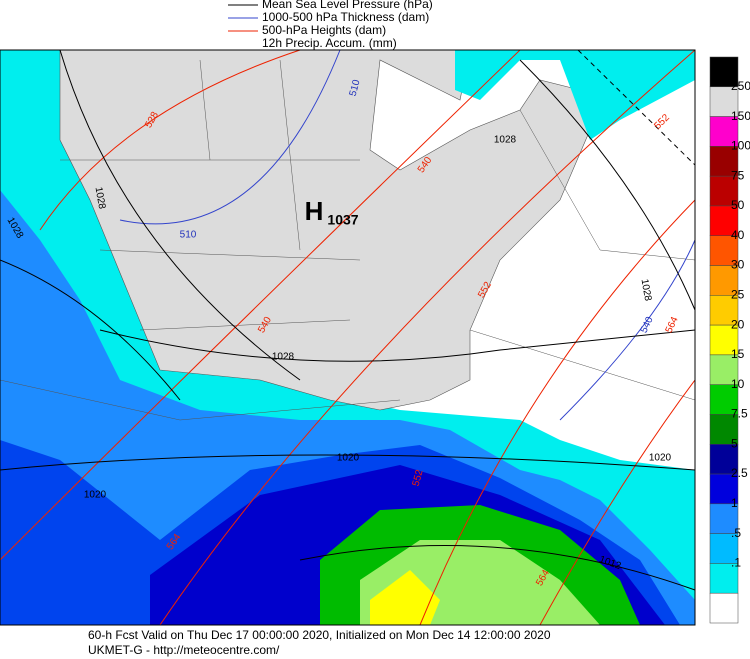 The height and width of the screenshot is (659, 750). What do you see at coordinates (347, 5) in the screenshot?
I see `legend-label: Mean Sea Level Pressure (hPa)` at bounding box center [347, 5].